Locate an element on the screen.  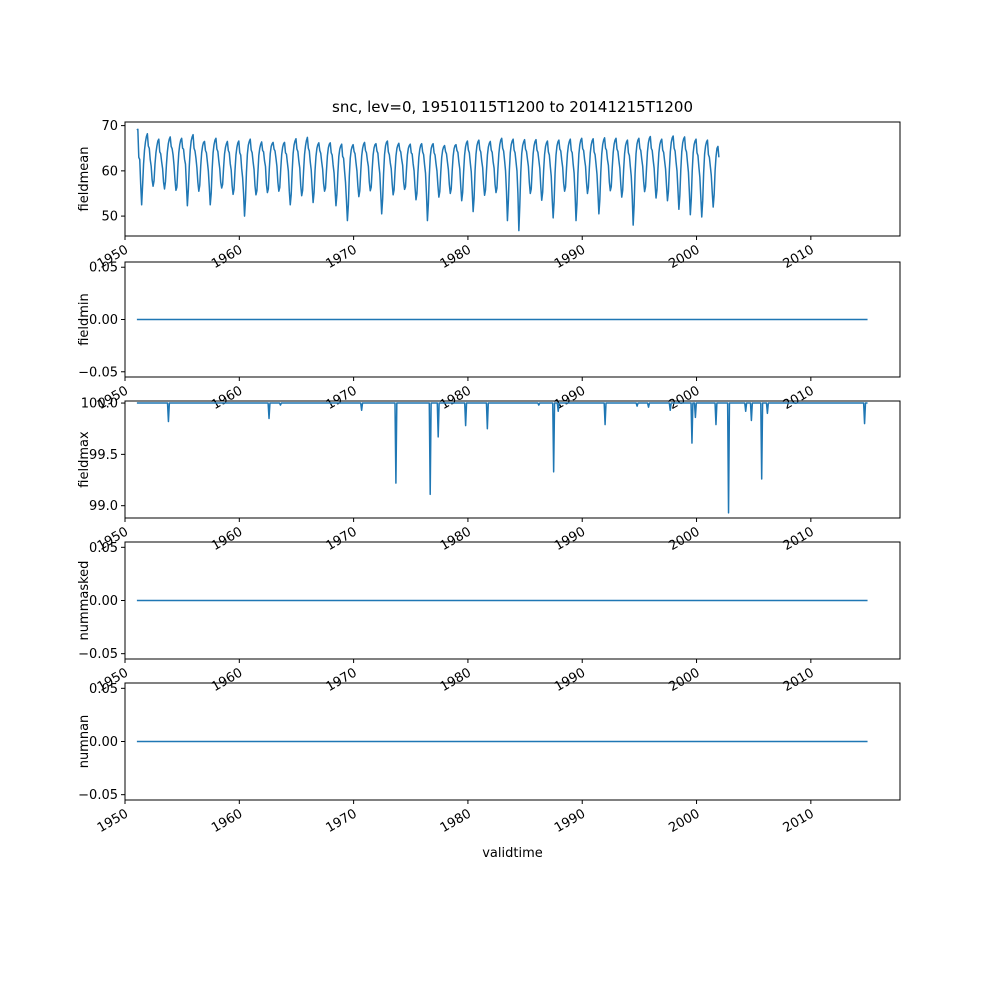
y-tick-label-numnan: −0.05 is located at coordinates (98, 795).